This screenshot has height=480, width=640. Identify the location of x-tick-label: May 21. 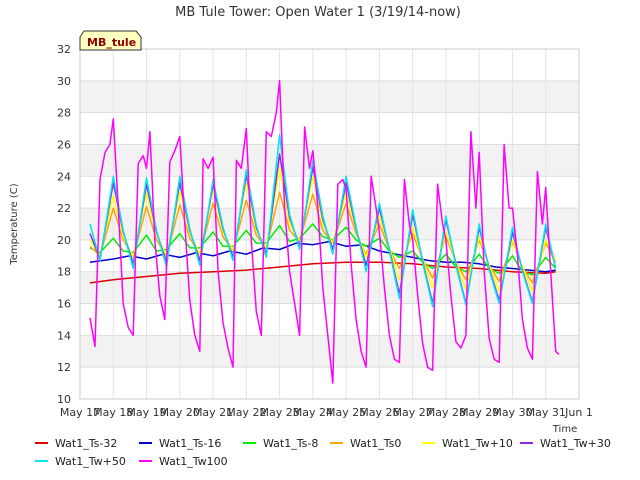
(213, 412).